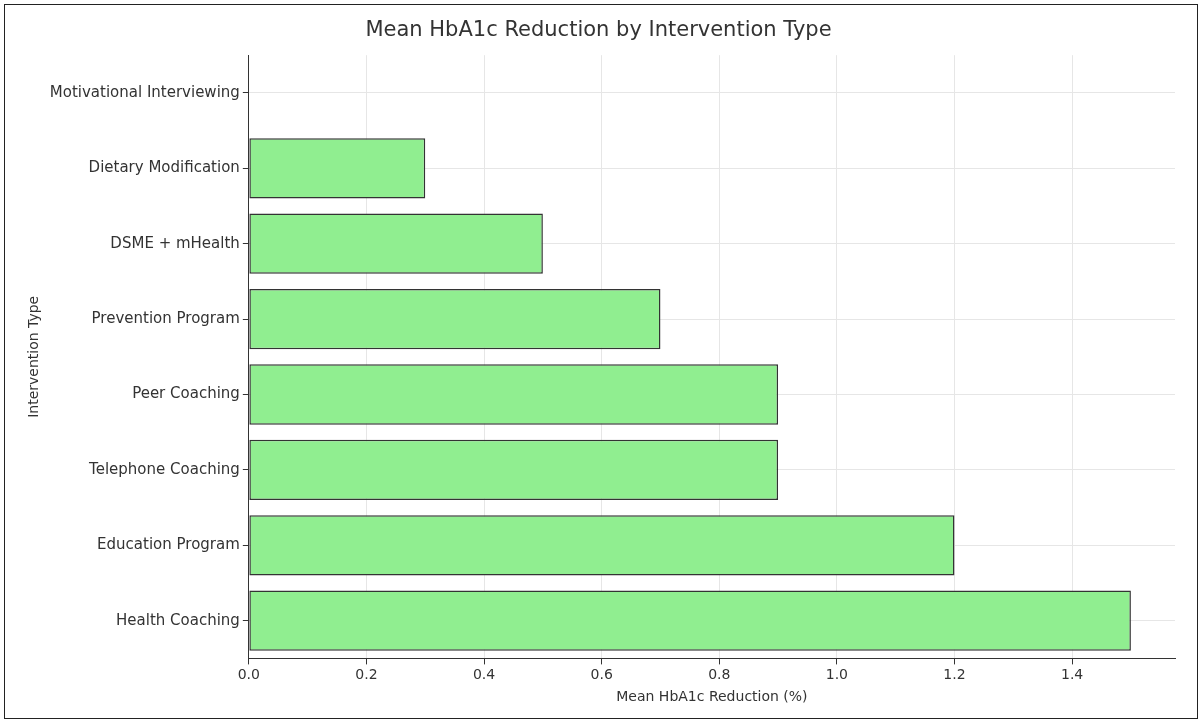 The width and height of the screenshot is (1204, 725). What do you see at coordinates (1072, 674) in the screenshot?
I see `x-tick-label: 1.4` at bounding box center [1072, 674].